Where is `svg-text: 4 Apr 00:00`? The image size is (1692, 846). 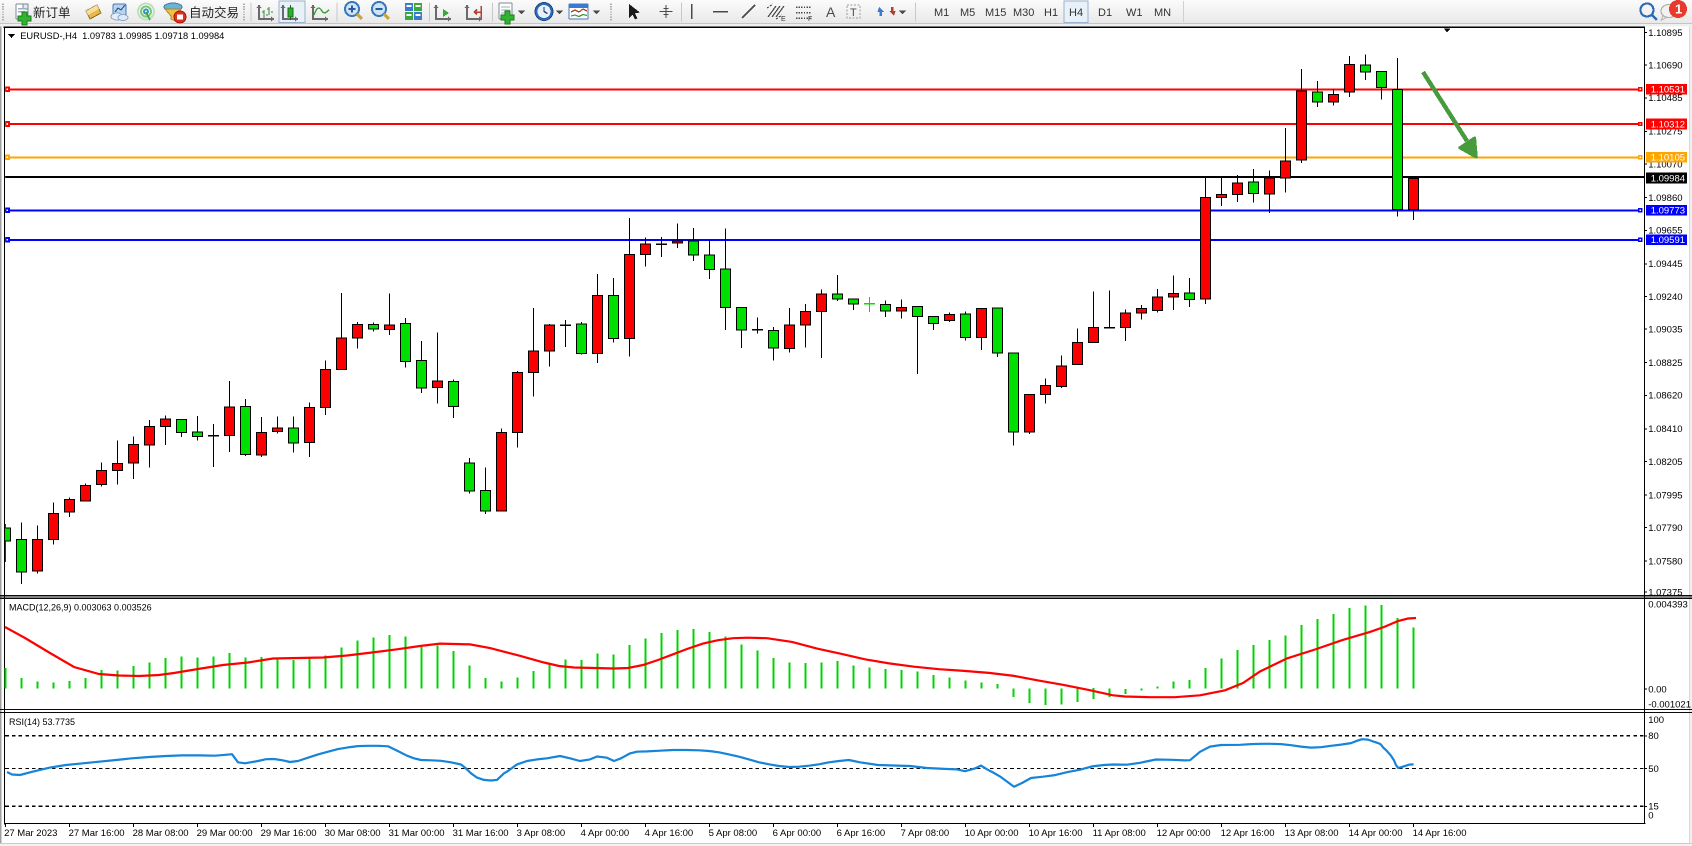
svg-text: 4 Apr 00:00 is located at coordinates (605, 833).